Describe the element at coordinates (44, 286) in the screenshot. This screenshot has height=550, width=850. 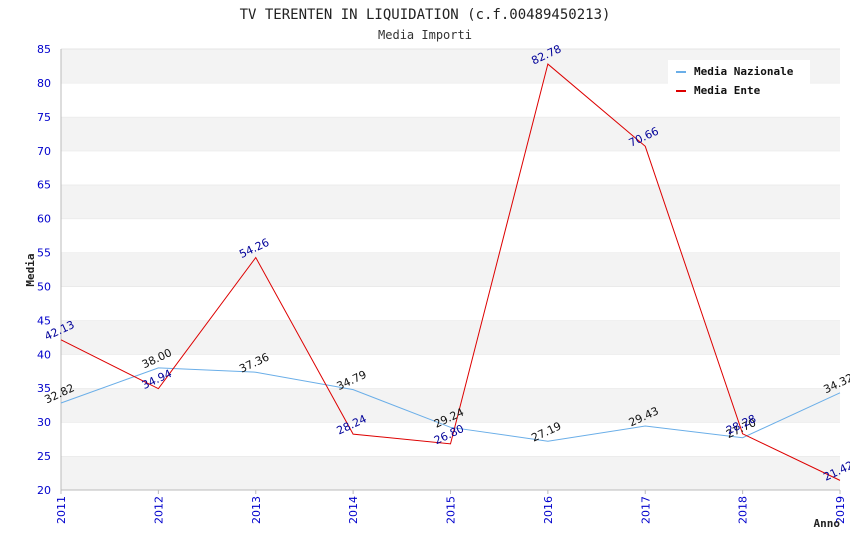
I see `y-tick-label: 50` at that location.